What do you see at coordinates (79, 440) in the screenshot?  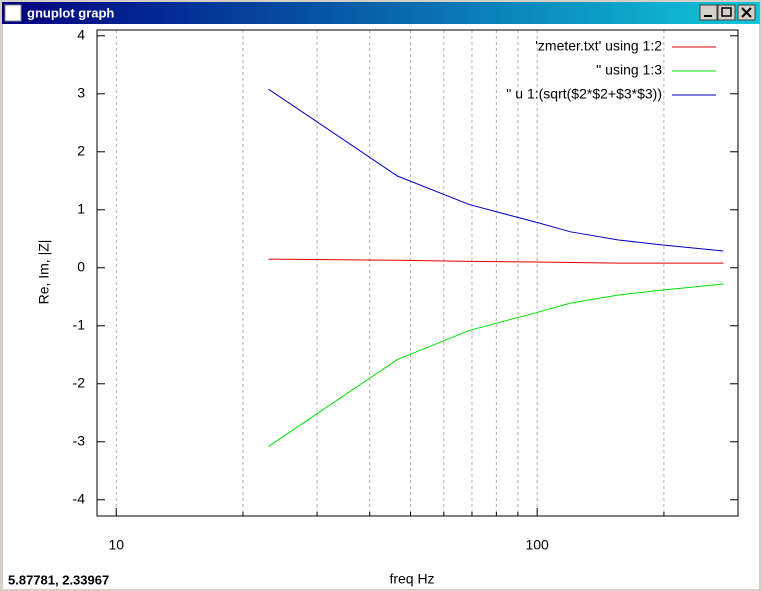 I see `y-tick-label: -3` at bounding box center [79, 440].